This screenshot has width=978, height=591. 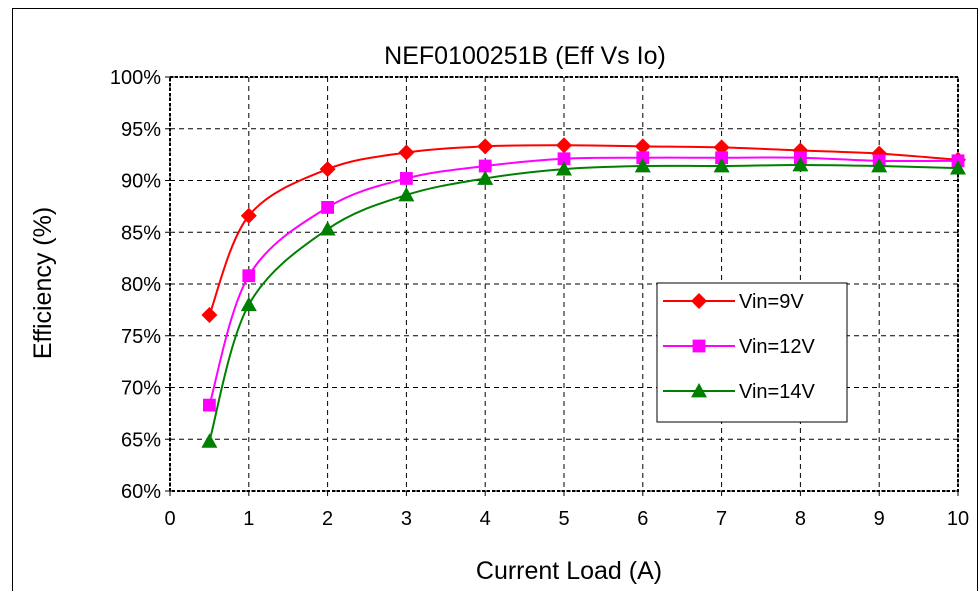 What do you see at coordinates (141, 389) in the screenshot?
I see `y-tick-label: 70%` at bounding box center [141, 389].